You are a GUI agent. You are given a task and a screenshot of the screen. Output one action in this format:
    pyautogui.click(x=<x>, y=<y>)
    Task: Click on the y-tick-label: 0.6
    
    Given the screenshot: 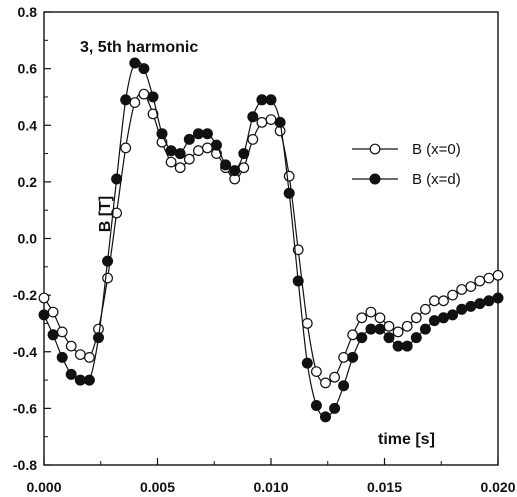 What is the action you would take?
    pyautogui.click(x=28, y=69)
    